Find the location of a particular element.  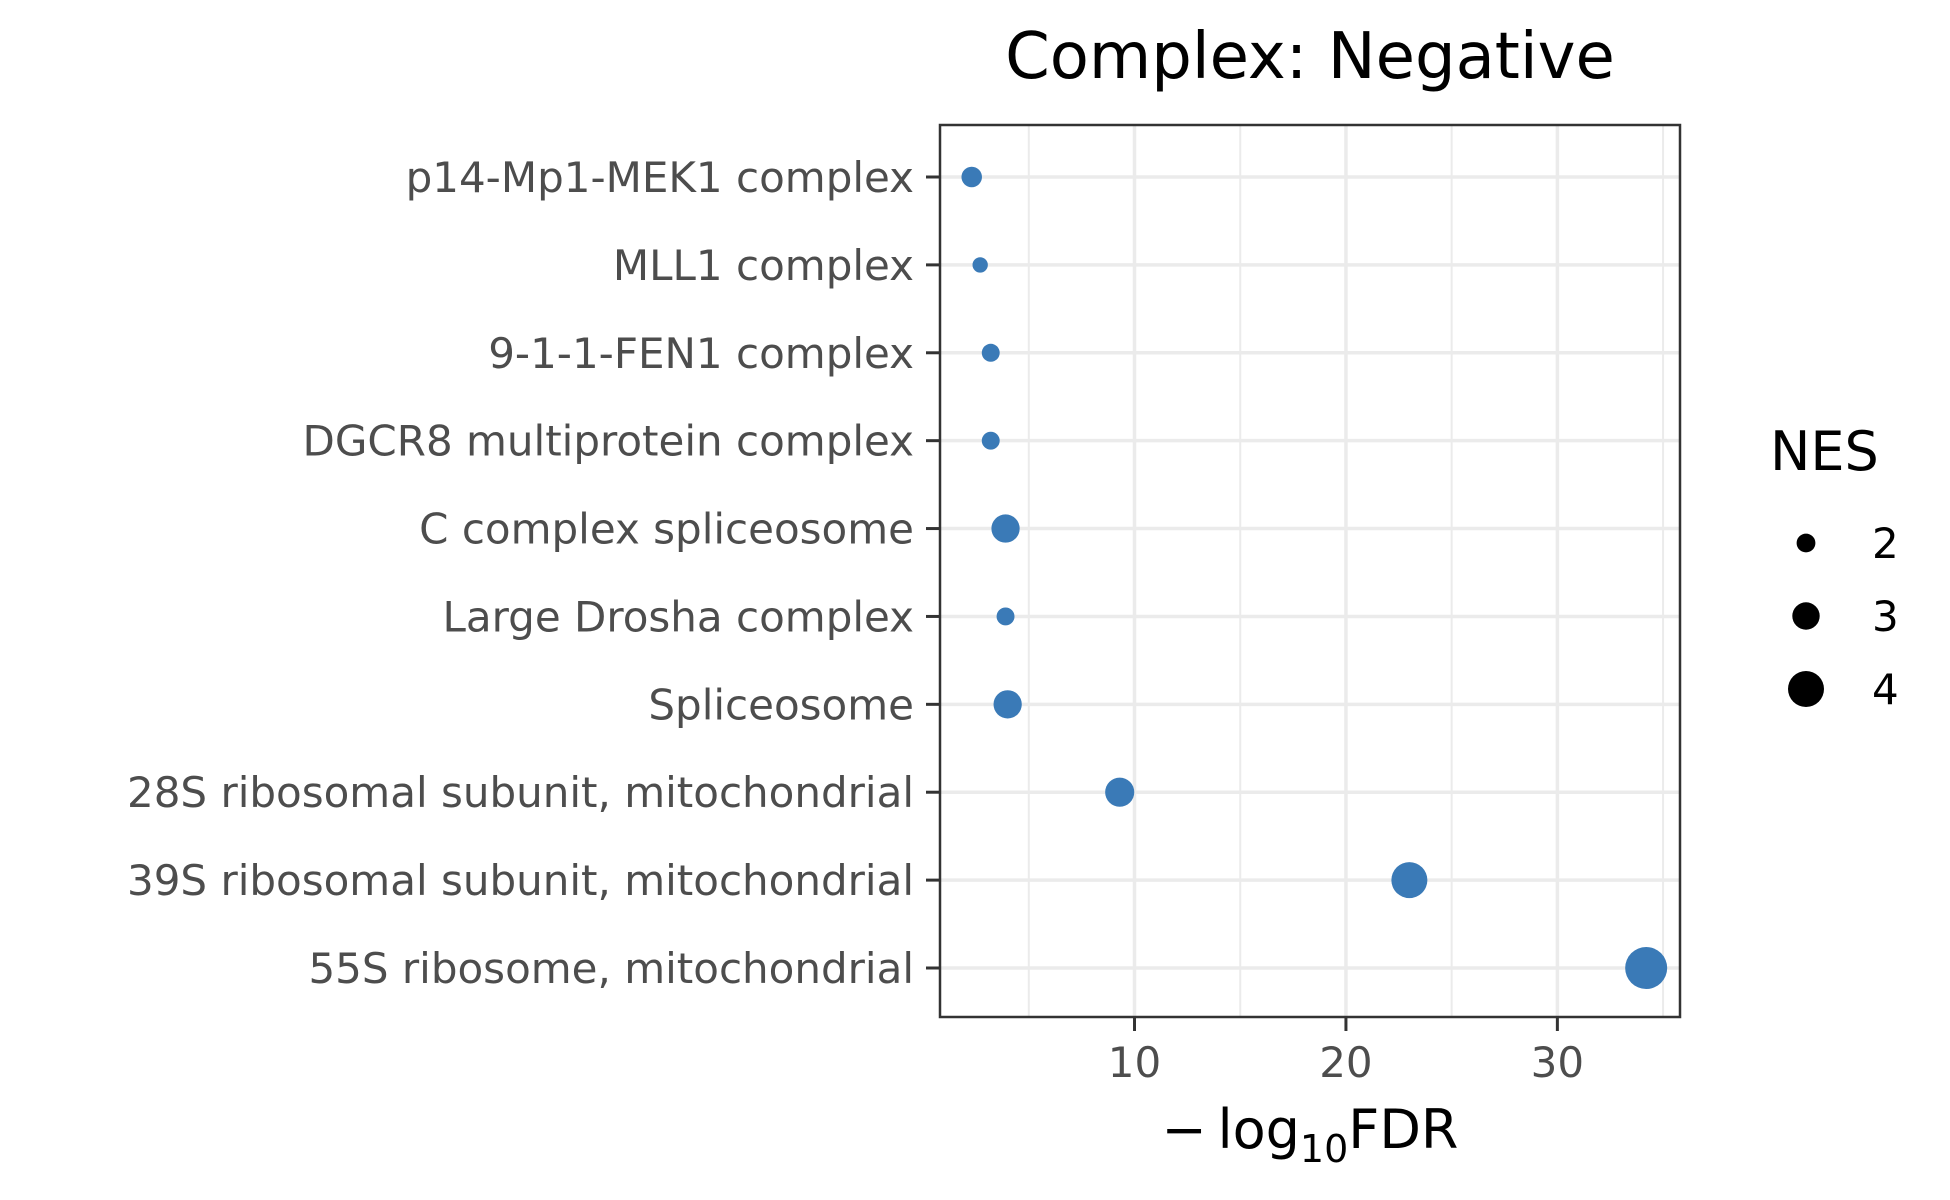

y-tick-label: 9-1-1-FEN1 complex is located at coordinates (701, 353).